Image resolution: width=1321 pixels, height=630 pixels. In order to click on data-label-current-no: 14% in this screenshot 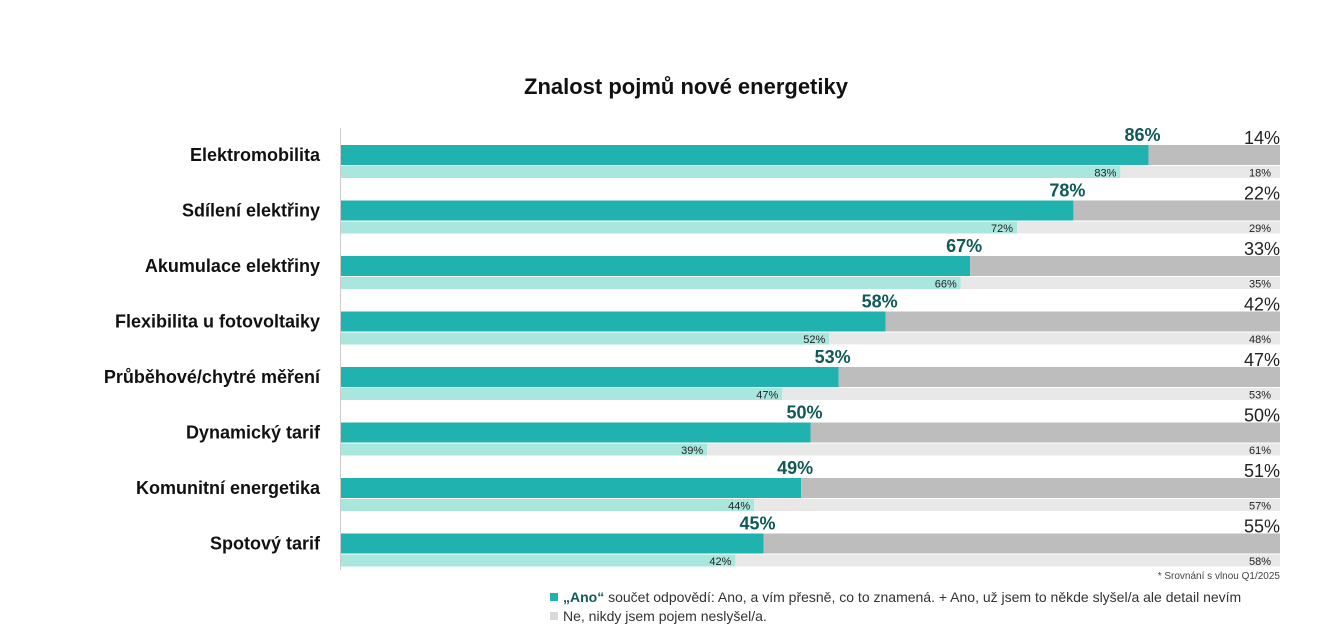, I will do `click(1262, 138)`.